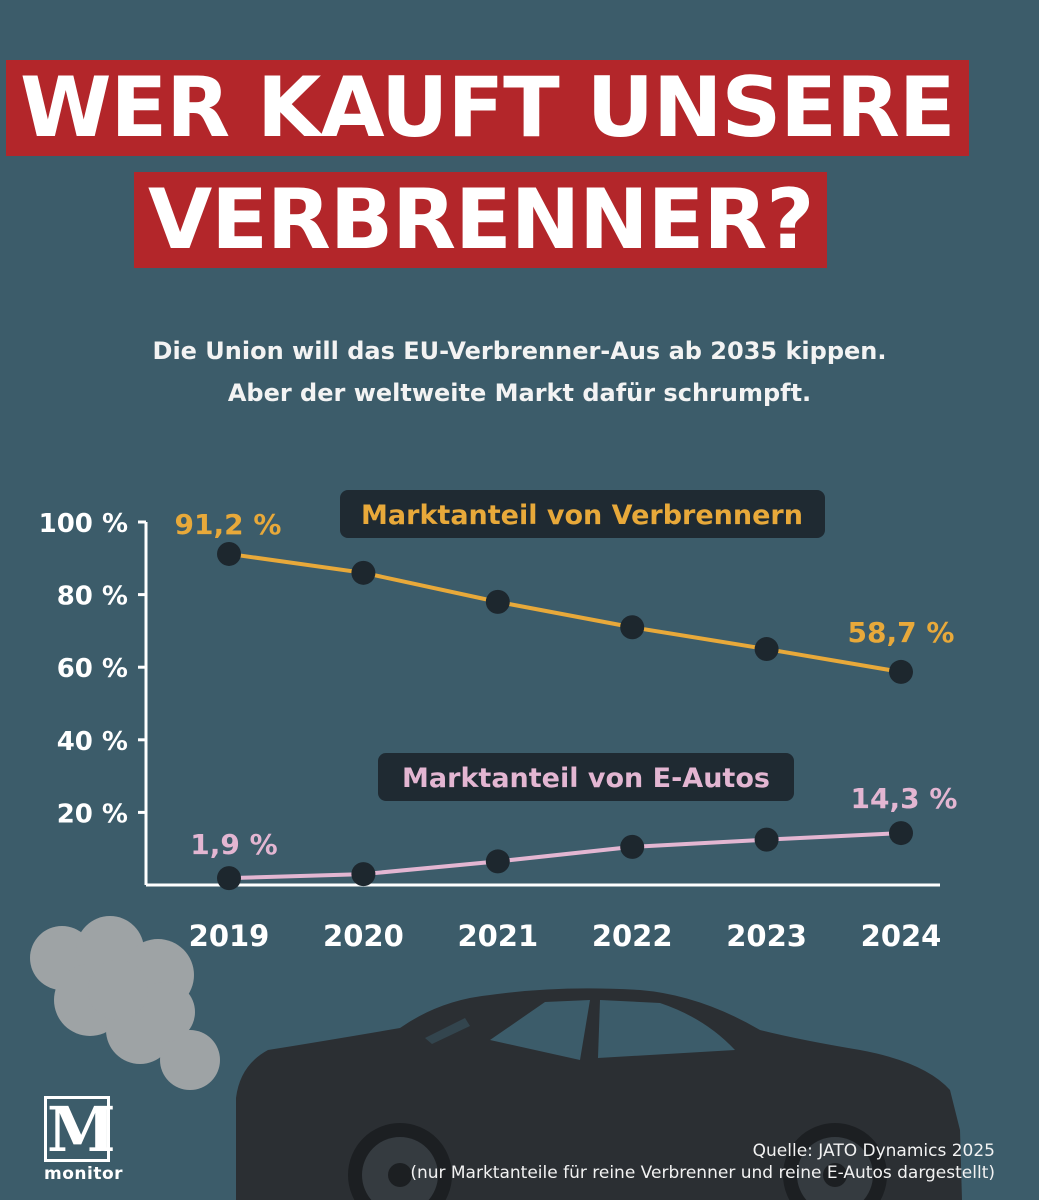  I want to click on legend-label-electric: Marktanteil von E-Autos, so click(586, 778).